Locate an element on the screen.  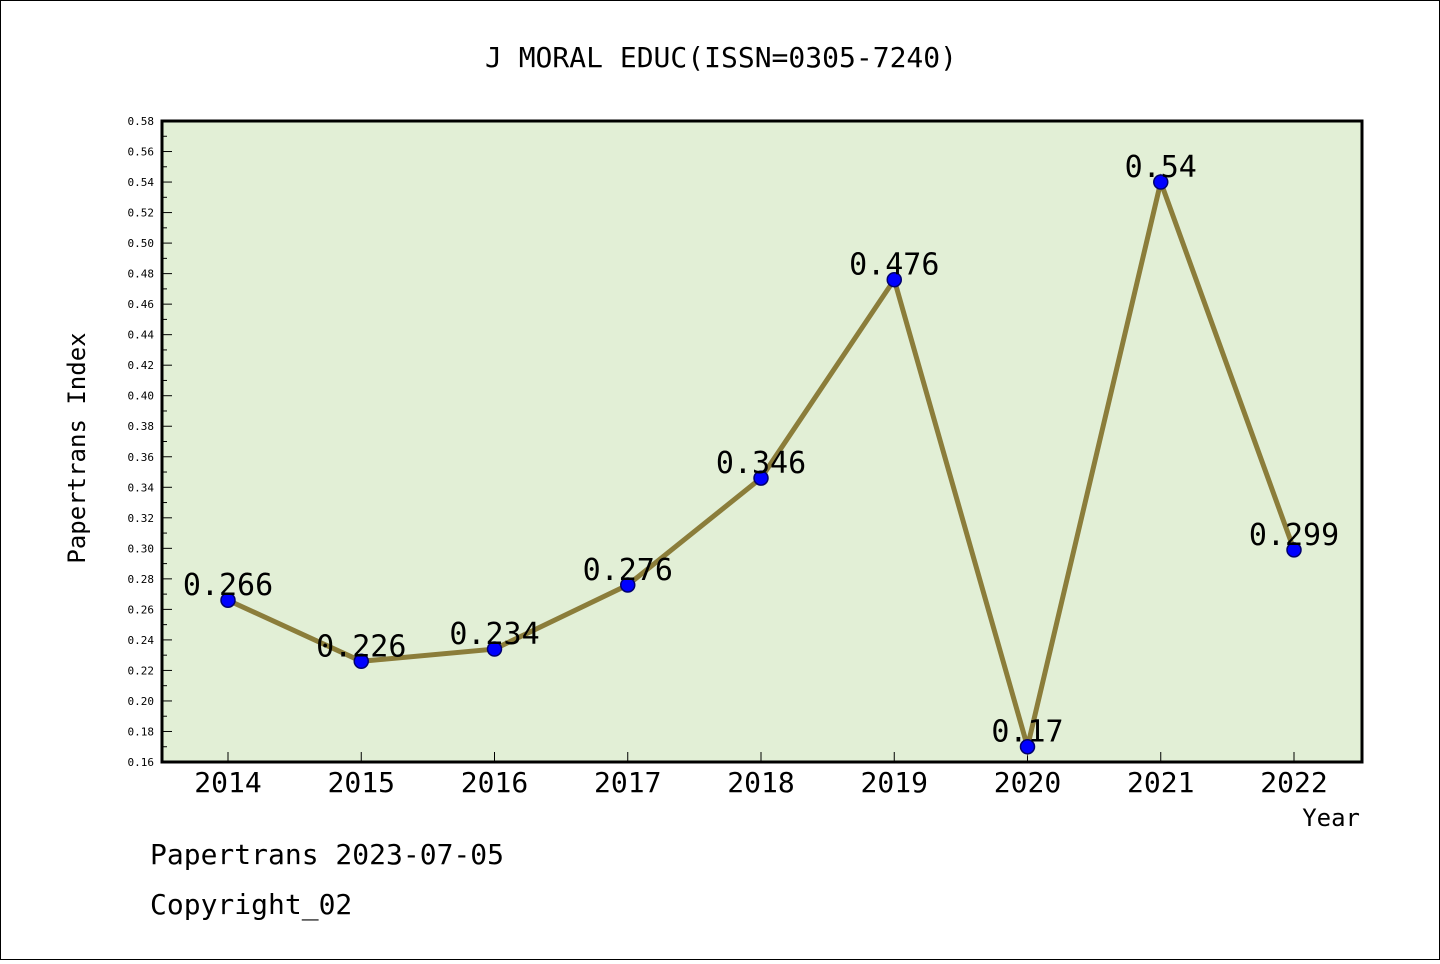
data-label: 0.476 is located at coordinates (894, 265).